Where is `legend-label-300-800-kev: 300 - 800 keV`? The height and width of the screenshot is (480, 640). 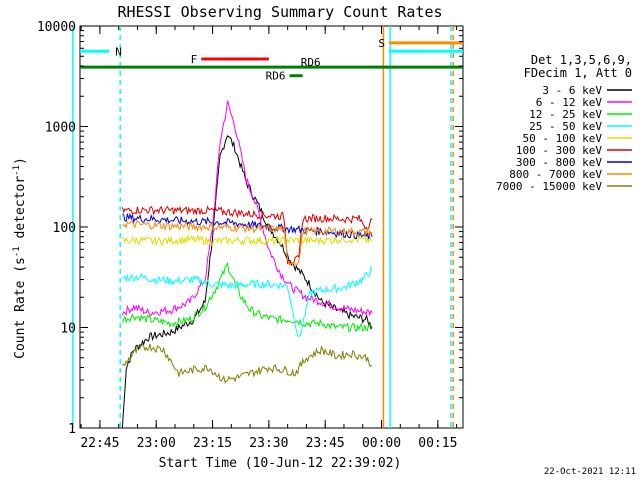 legend-label-300-800-kev: 300 - 800 keV is located at coordinates (559, 162).